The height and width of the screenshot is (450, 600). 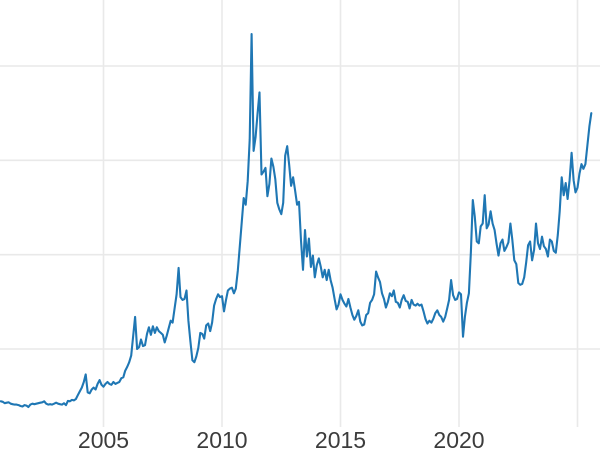 What do you see at coordinates (340, 438) in the screenshot?
I see `x-tick-label: 2015` at bounding box center [340, 438].